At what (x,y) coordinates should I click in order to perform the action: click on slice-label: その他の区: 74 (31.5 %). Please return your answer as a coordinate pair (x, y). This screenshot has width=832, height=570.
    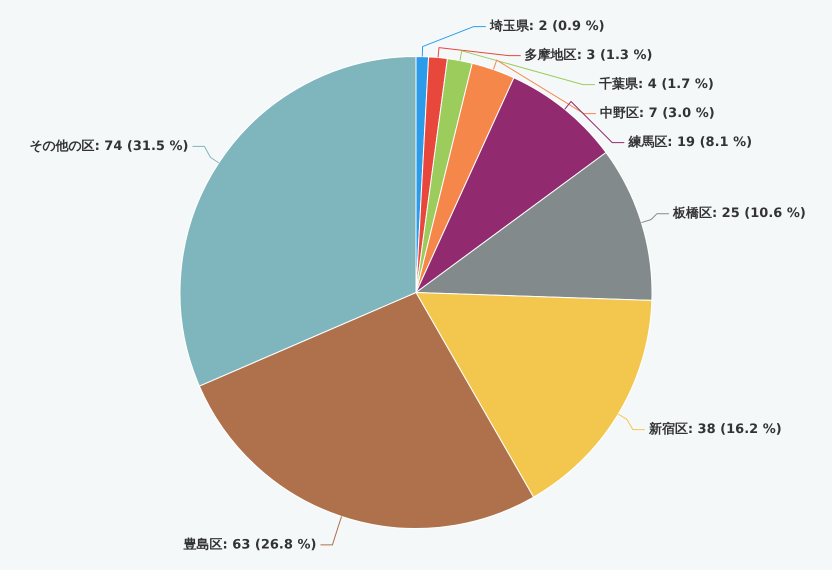
    Looking at the image, I should click on (109, 146).